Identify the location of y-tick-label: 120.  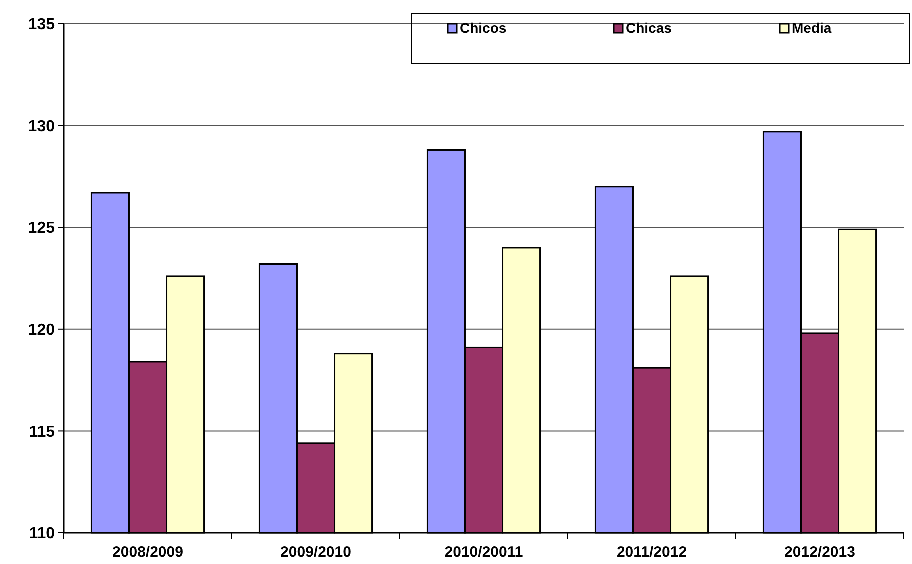
(42, 330).